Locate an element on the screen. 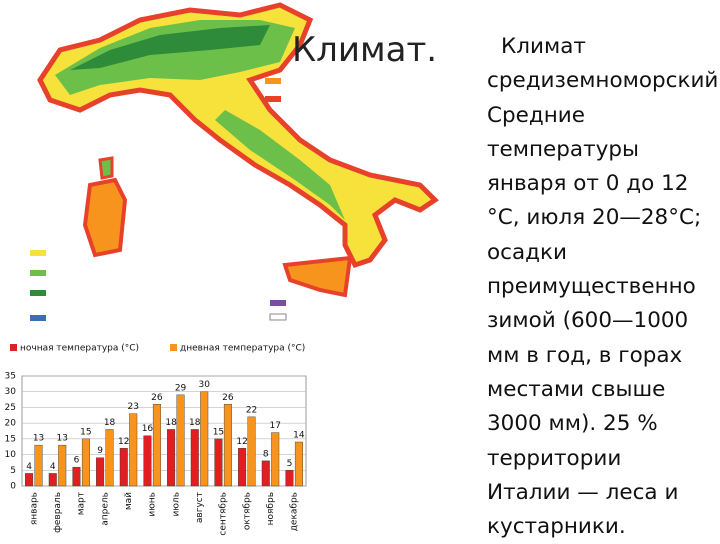 The width and height of the screenshot is (720, 544). y-tick-label: 0 is located at coordinates (13, 487).